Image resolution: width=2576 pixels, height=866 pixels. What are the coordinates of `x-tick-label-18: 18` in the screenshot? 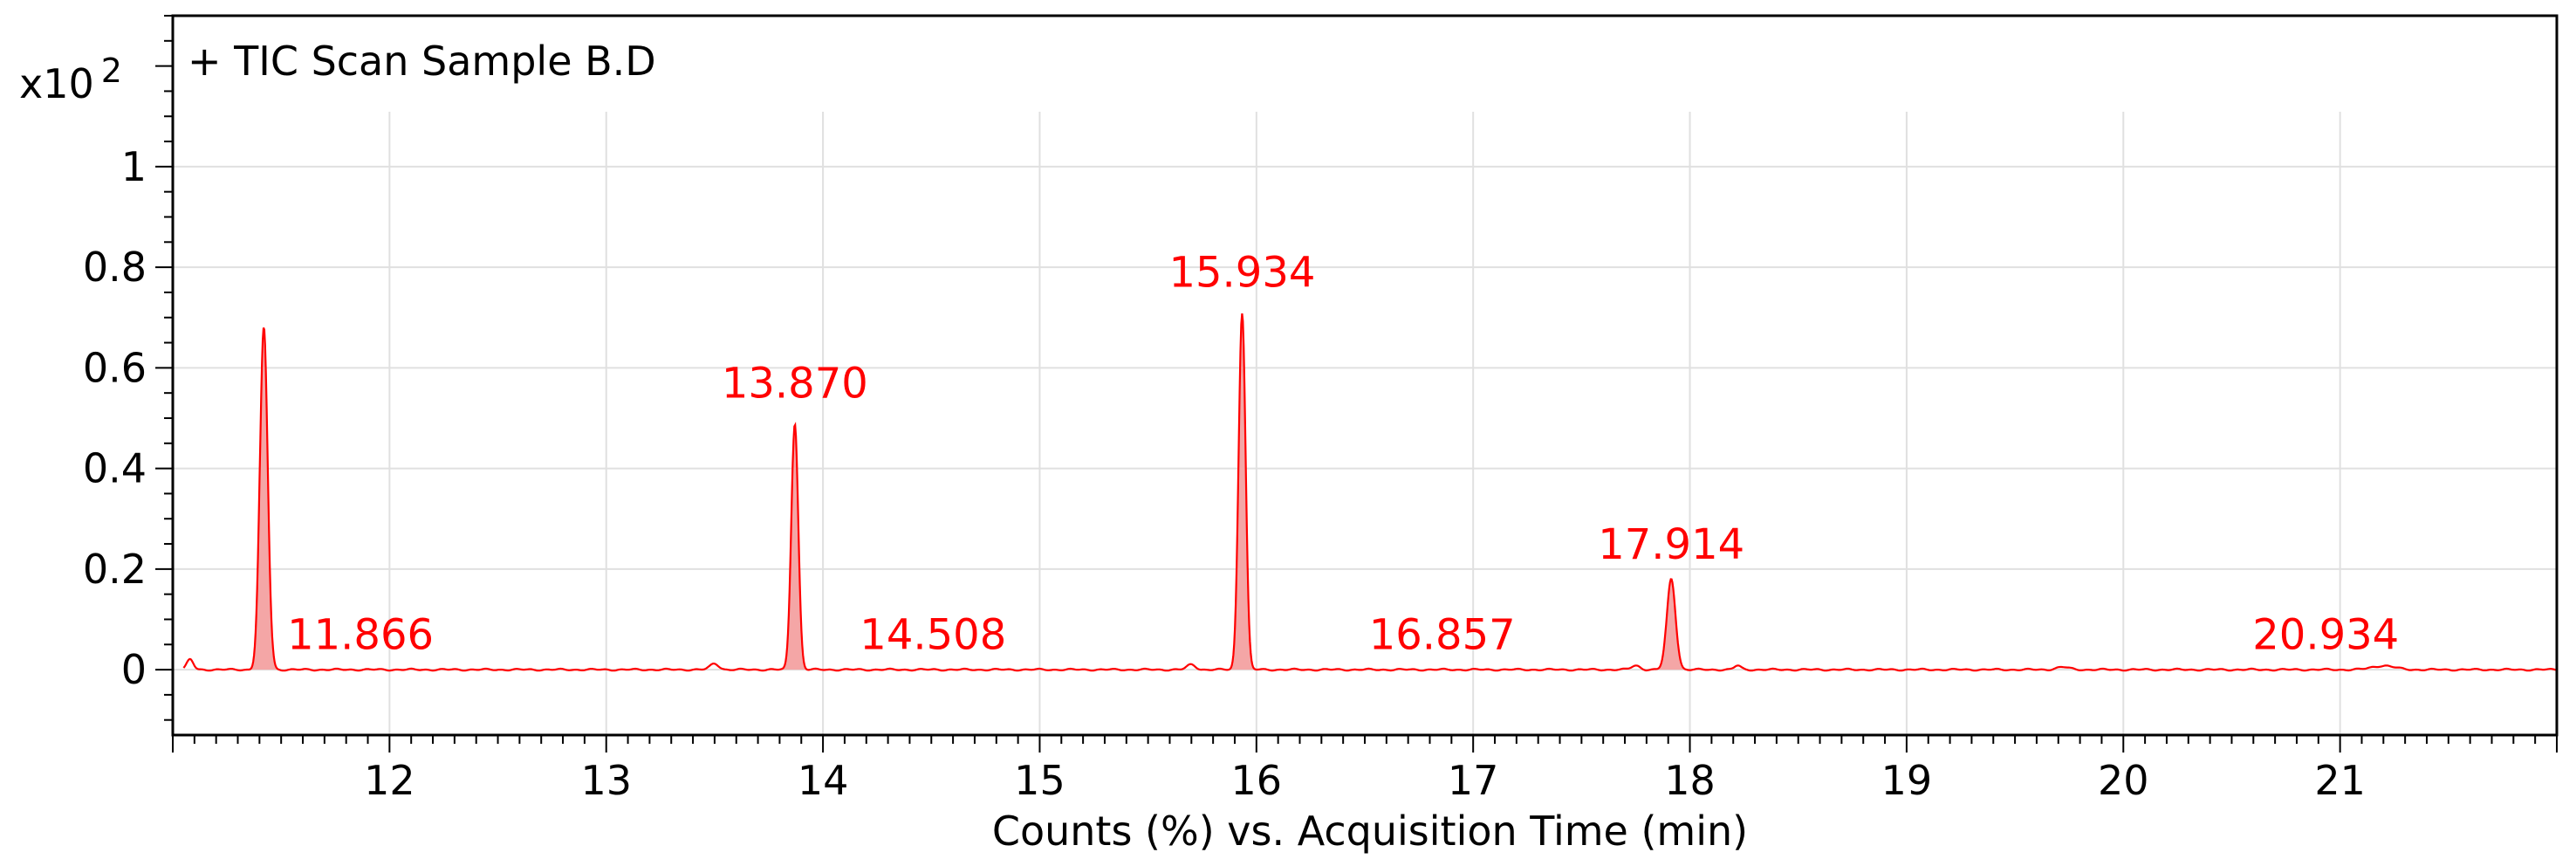 It's located at (1690, 780).